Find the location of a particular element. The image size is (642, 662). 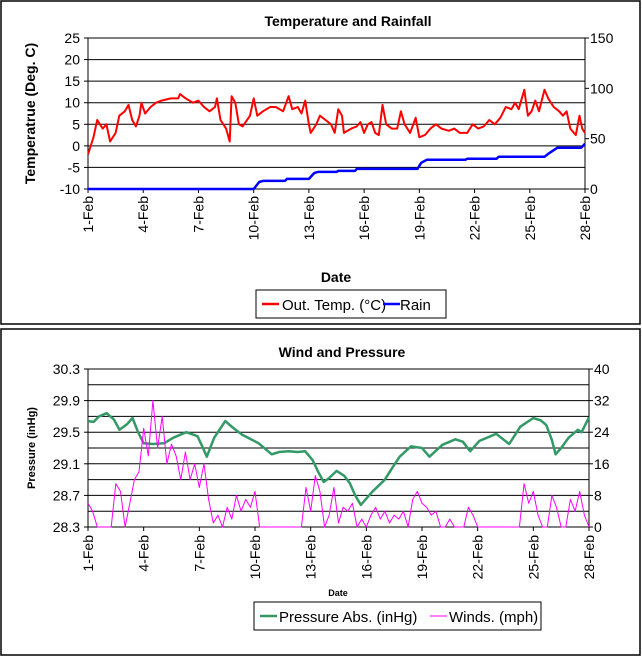

legend-label: Out. Temp. (°C) is located at coordinates (334, 305).